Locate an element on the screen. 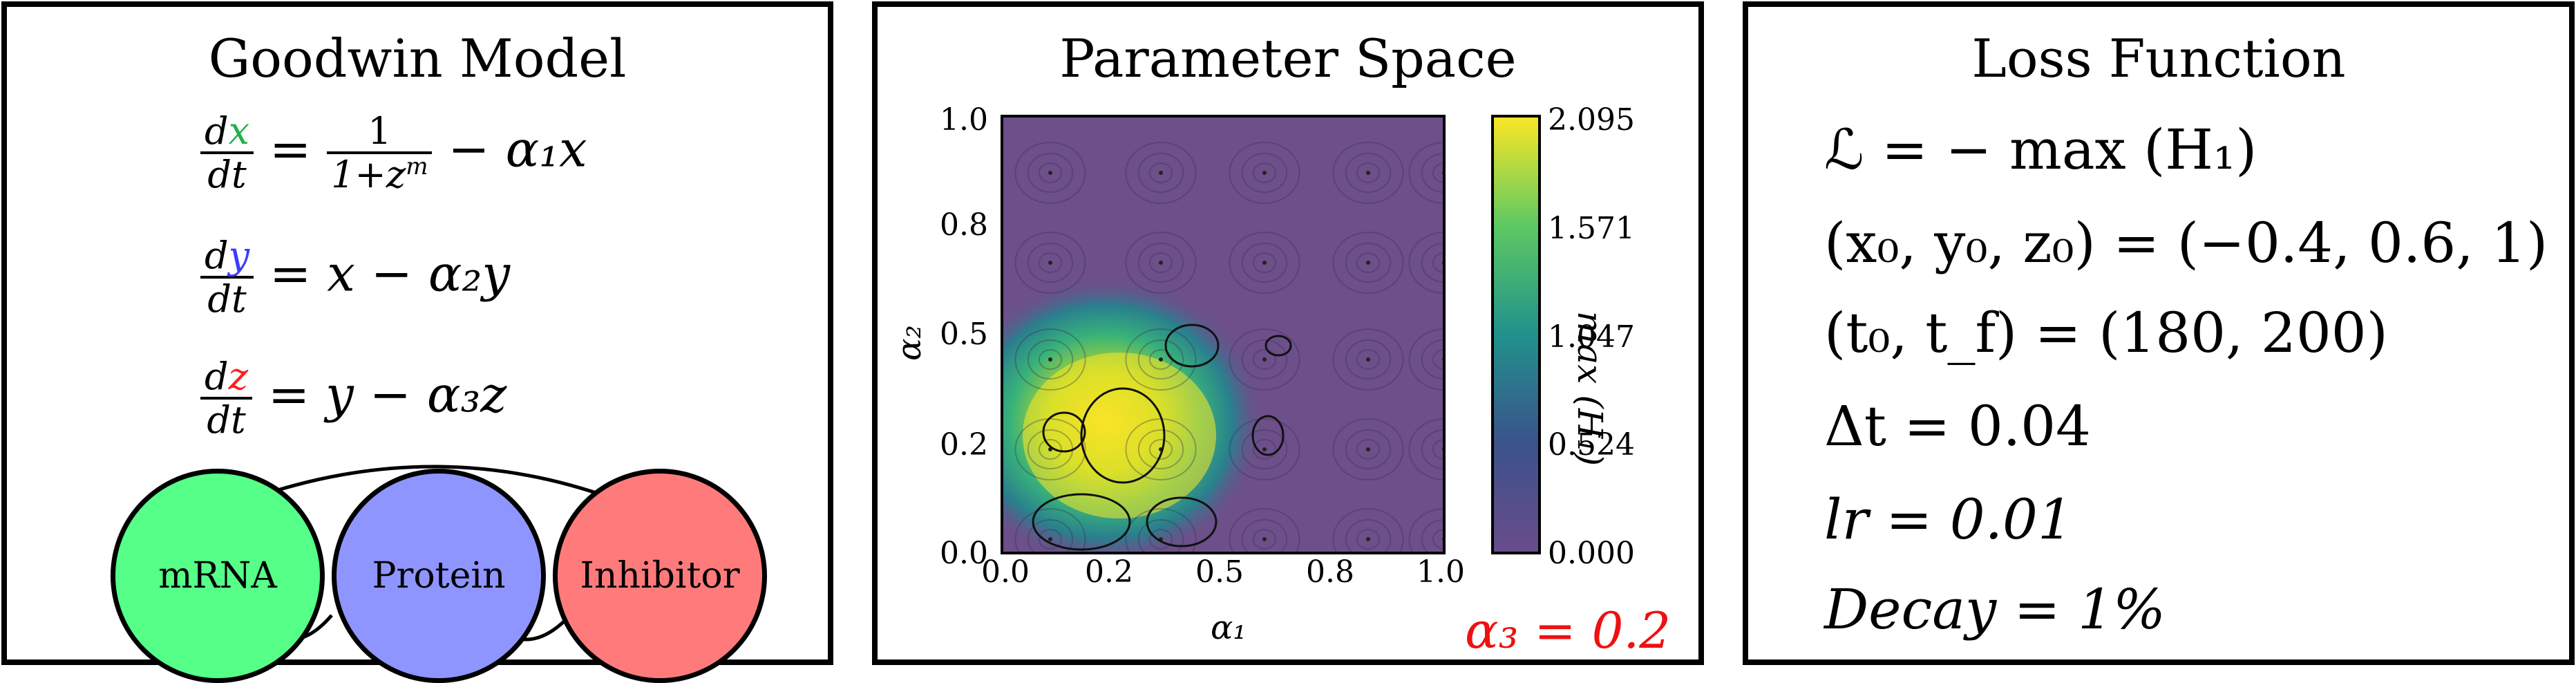  y-tick-label: 0.5 is located at coordinates (964, 334).